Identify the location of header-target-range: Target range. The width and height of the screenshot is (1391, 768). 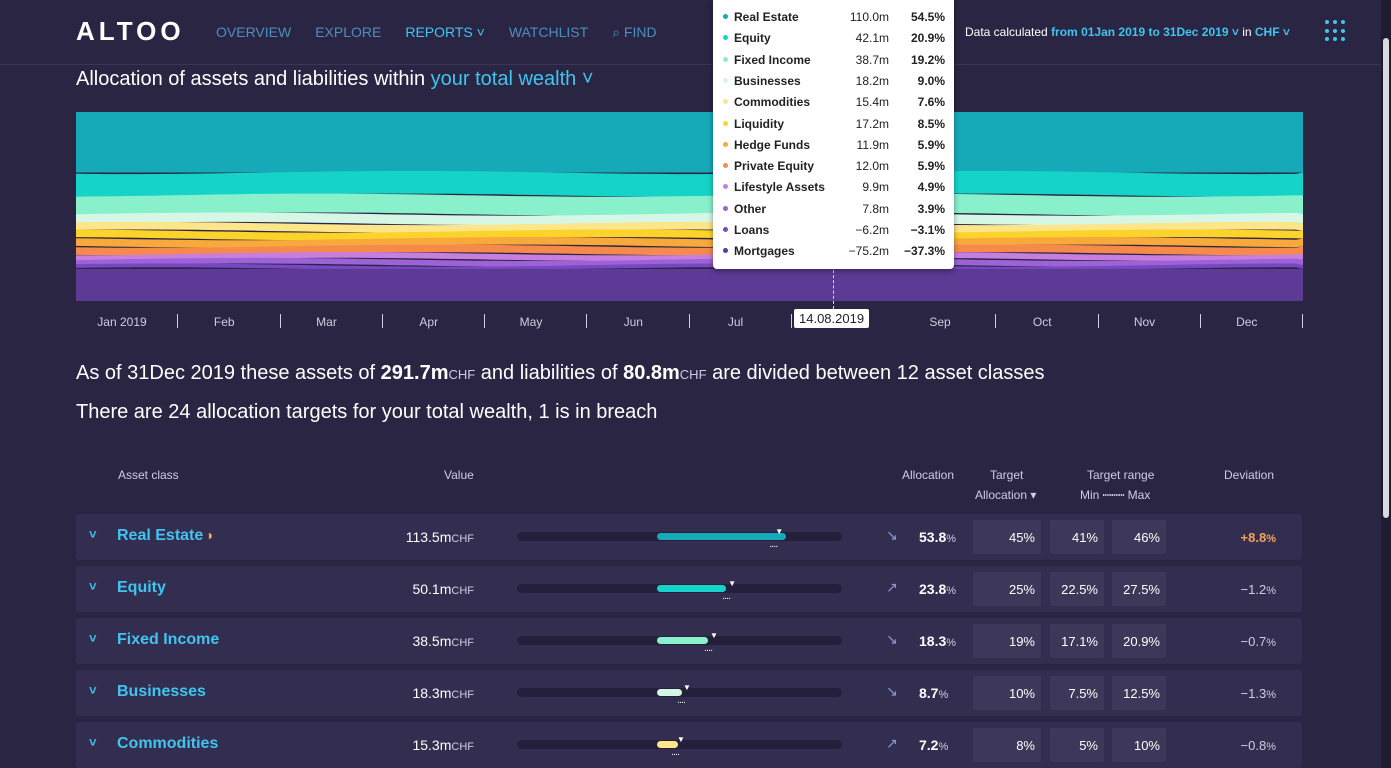
(1121, 475).